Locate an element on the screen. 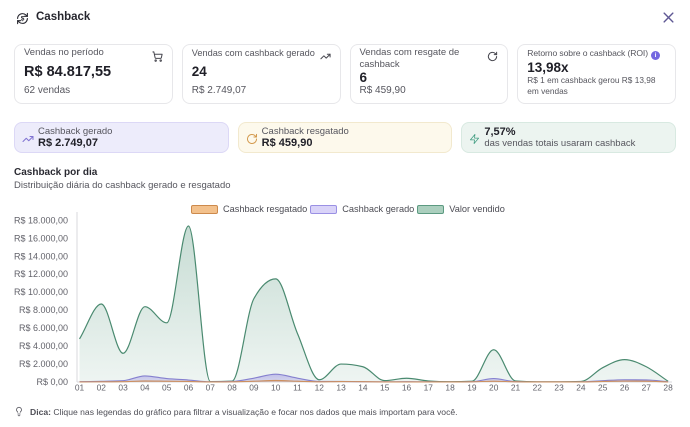  svg-text: R$ 2.000,00 is located at coordinates (43, 364).